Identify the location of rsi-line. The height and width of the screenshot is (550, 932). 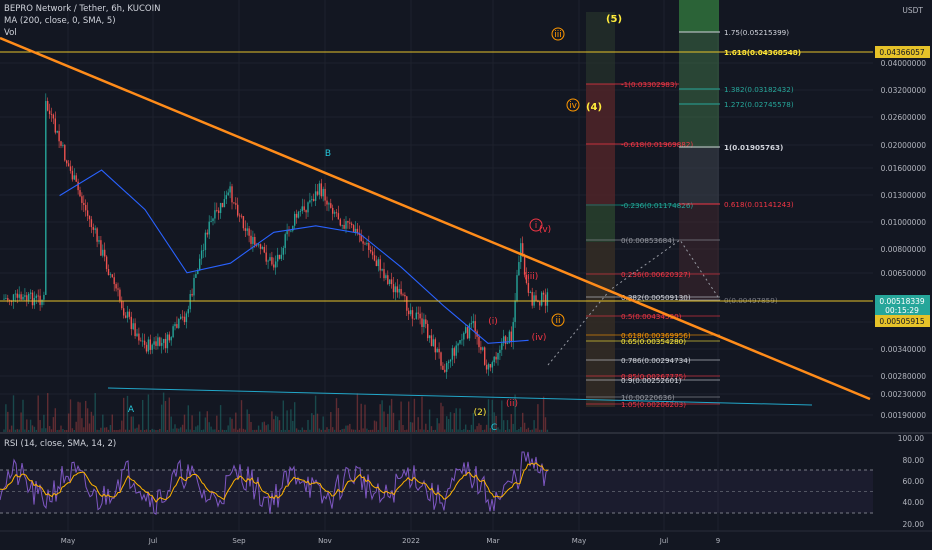
(274, 483).